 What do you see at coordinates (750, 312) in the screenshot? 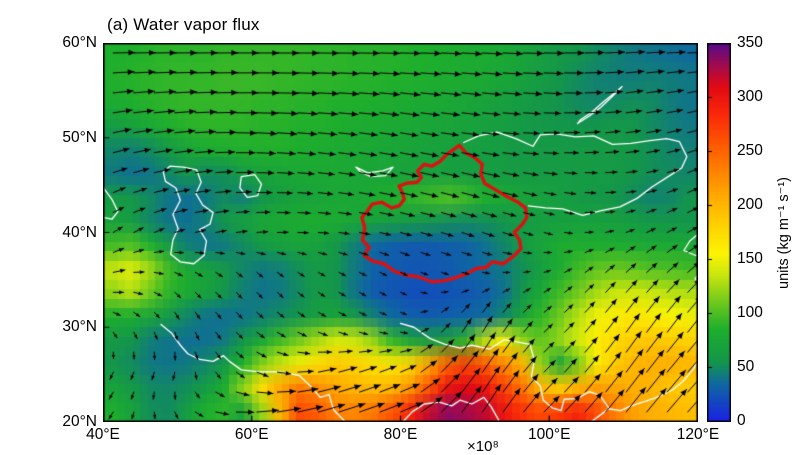
I see `colorbar-tick-label: 100` at bounding box center [750, 312].